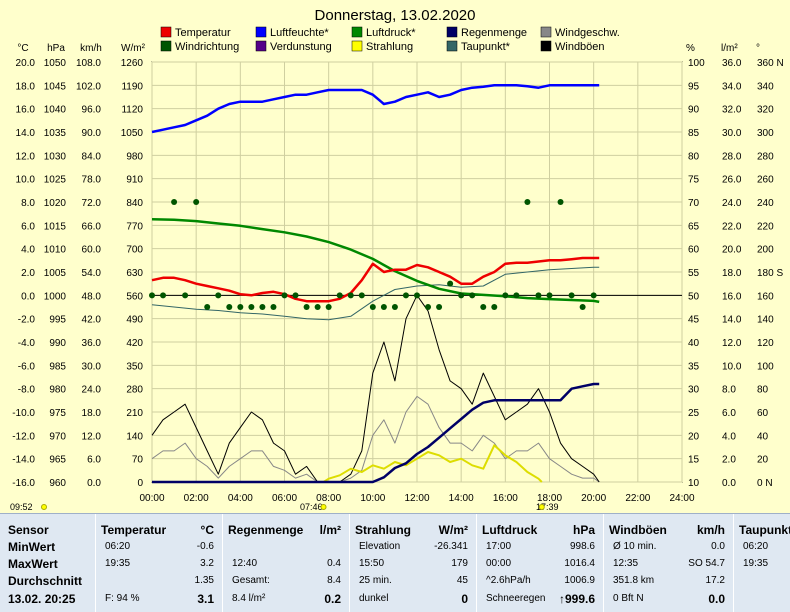 This screenshot has height=612, width=790. What do you see at coordinates (151, 498) in the screenshot?
I see `x-tick-label: 00:00` at bounding box center [151, 498].